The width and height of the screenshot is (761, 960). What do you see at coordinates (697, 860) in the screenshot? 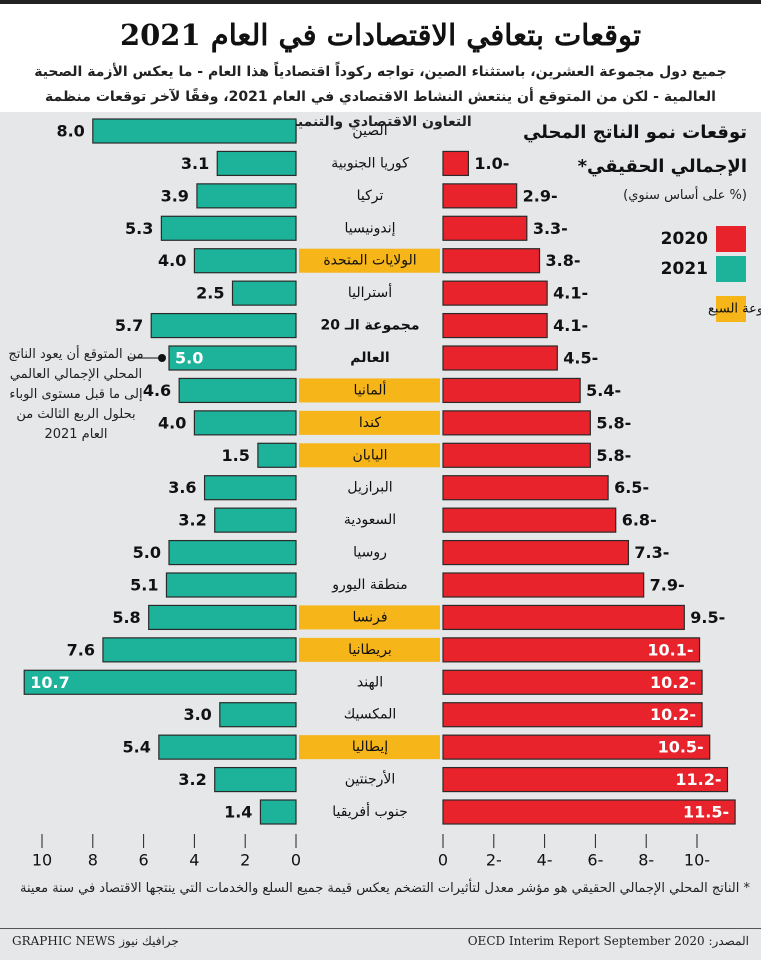
I see `tick-label: 10-` at bounding box center [697, 860].